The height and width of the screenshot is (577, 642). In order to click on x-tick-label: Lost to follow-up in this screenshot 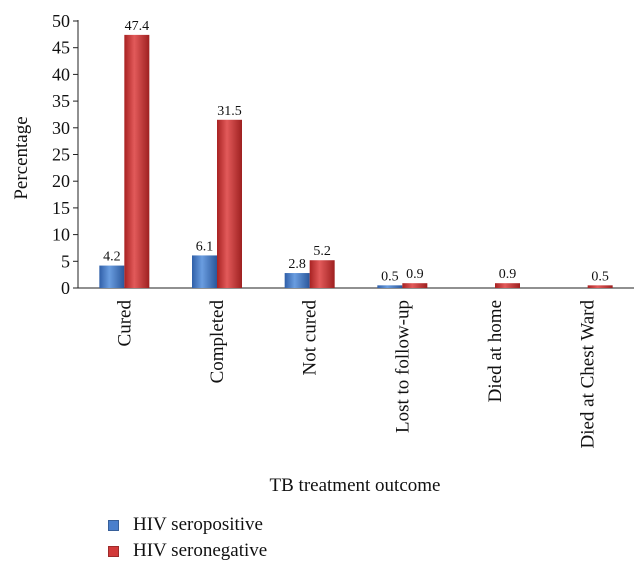, I will do `click(402, 366)`.